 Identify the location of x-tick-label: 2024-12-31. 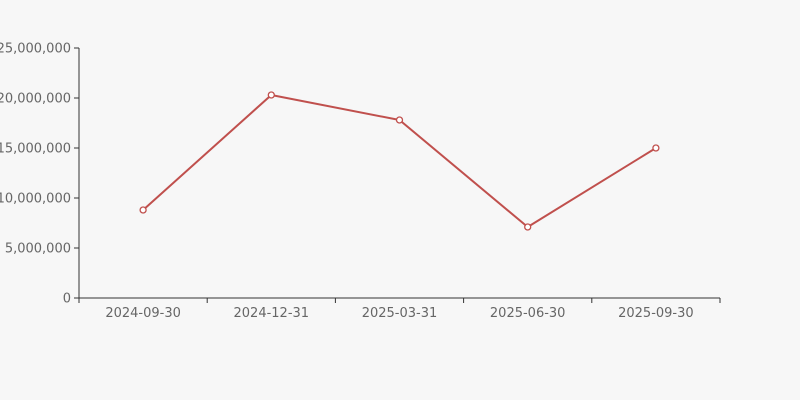
(272, 313).